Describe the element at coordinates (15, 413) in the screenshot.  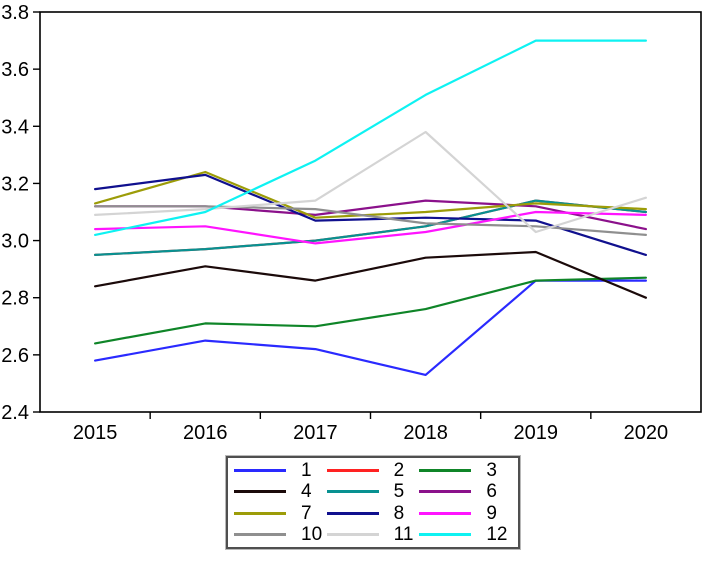
I see `y-axis-tick-label: 2.4` at that location.